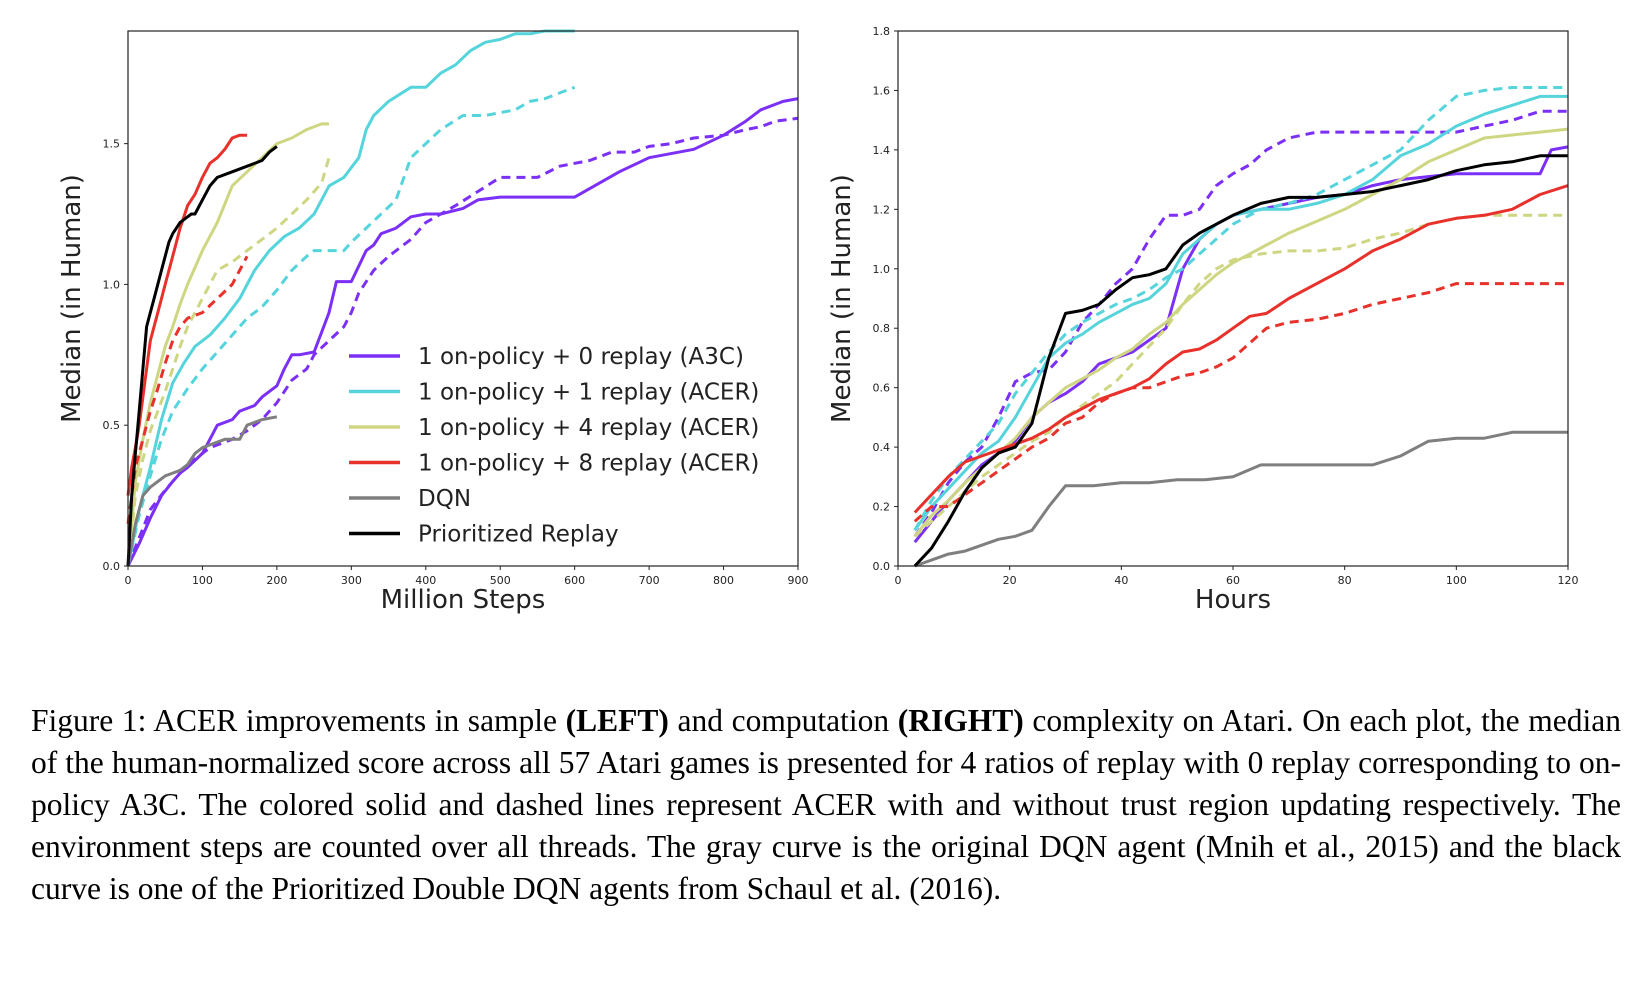  I want to click on y-tick-label: 1.5, so click(112, 144).